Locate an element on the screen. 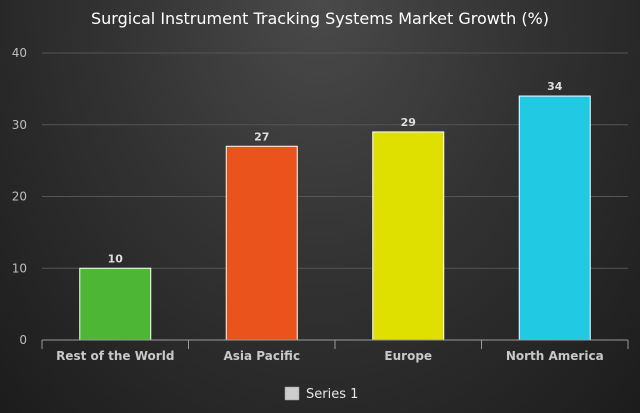  bar-value-label: 34 is located at coordinates (555, 86).